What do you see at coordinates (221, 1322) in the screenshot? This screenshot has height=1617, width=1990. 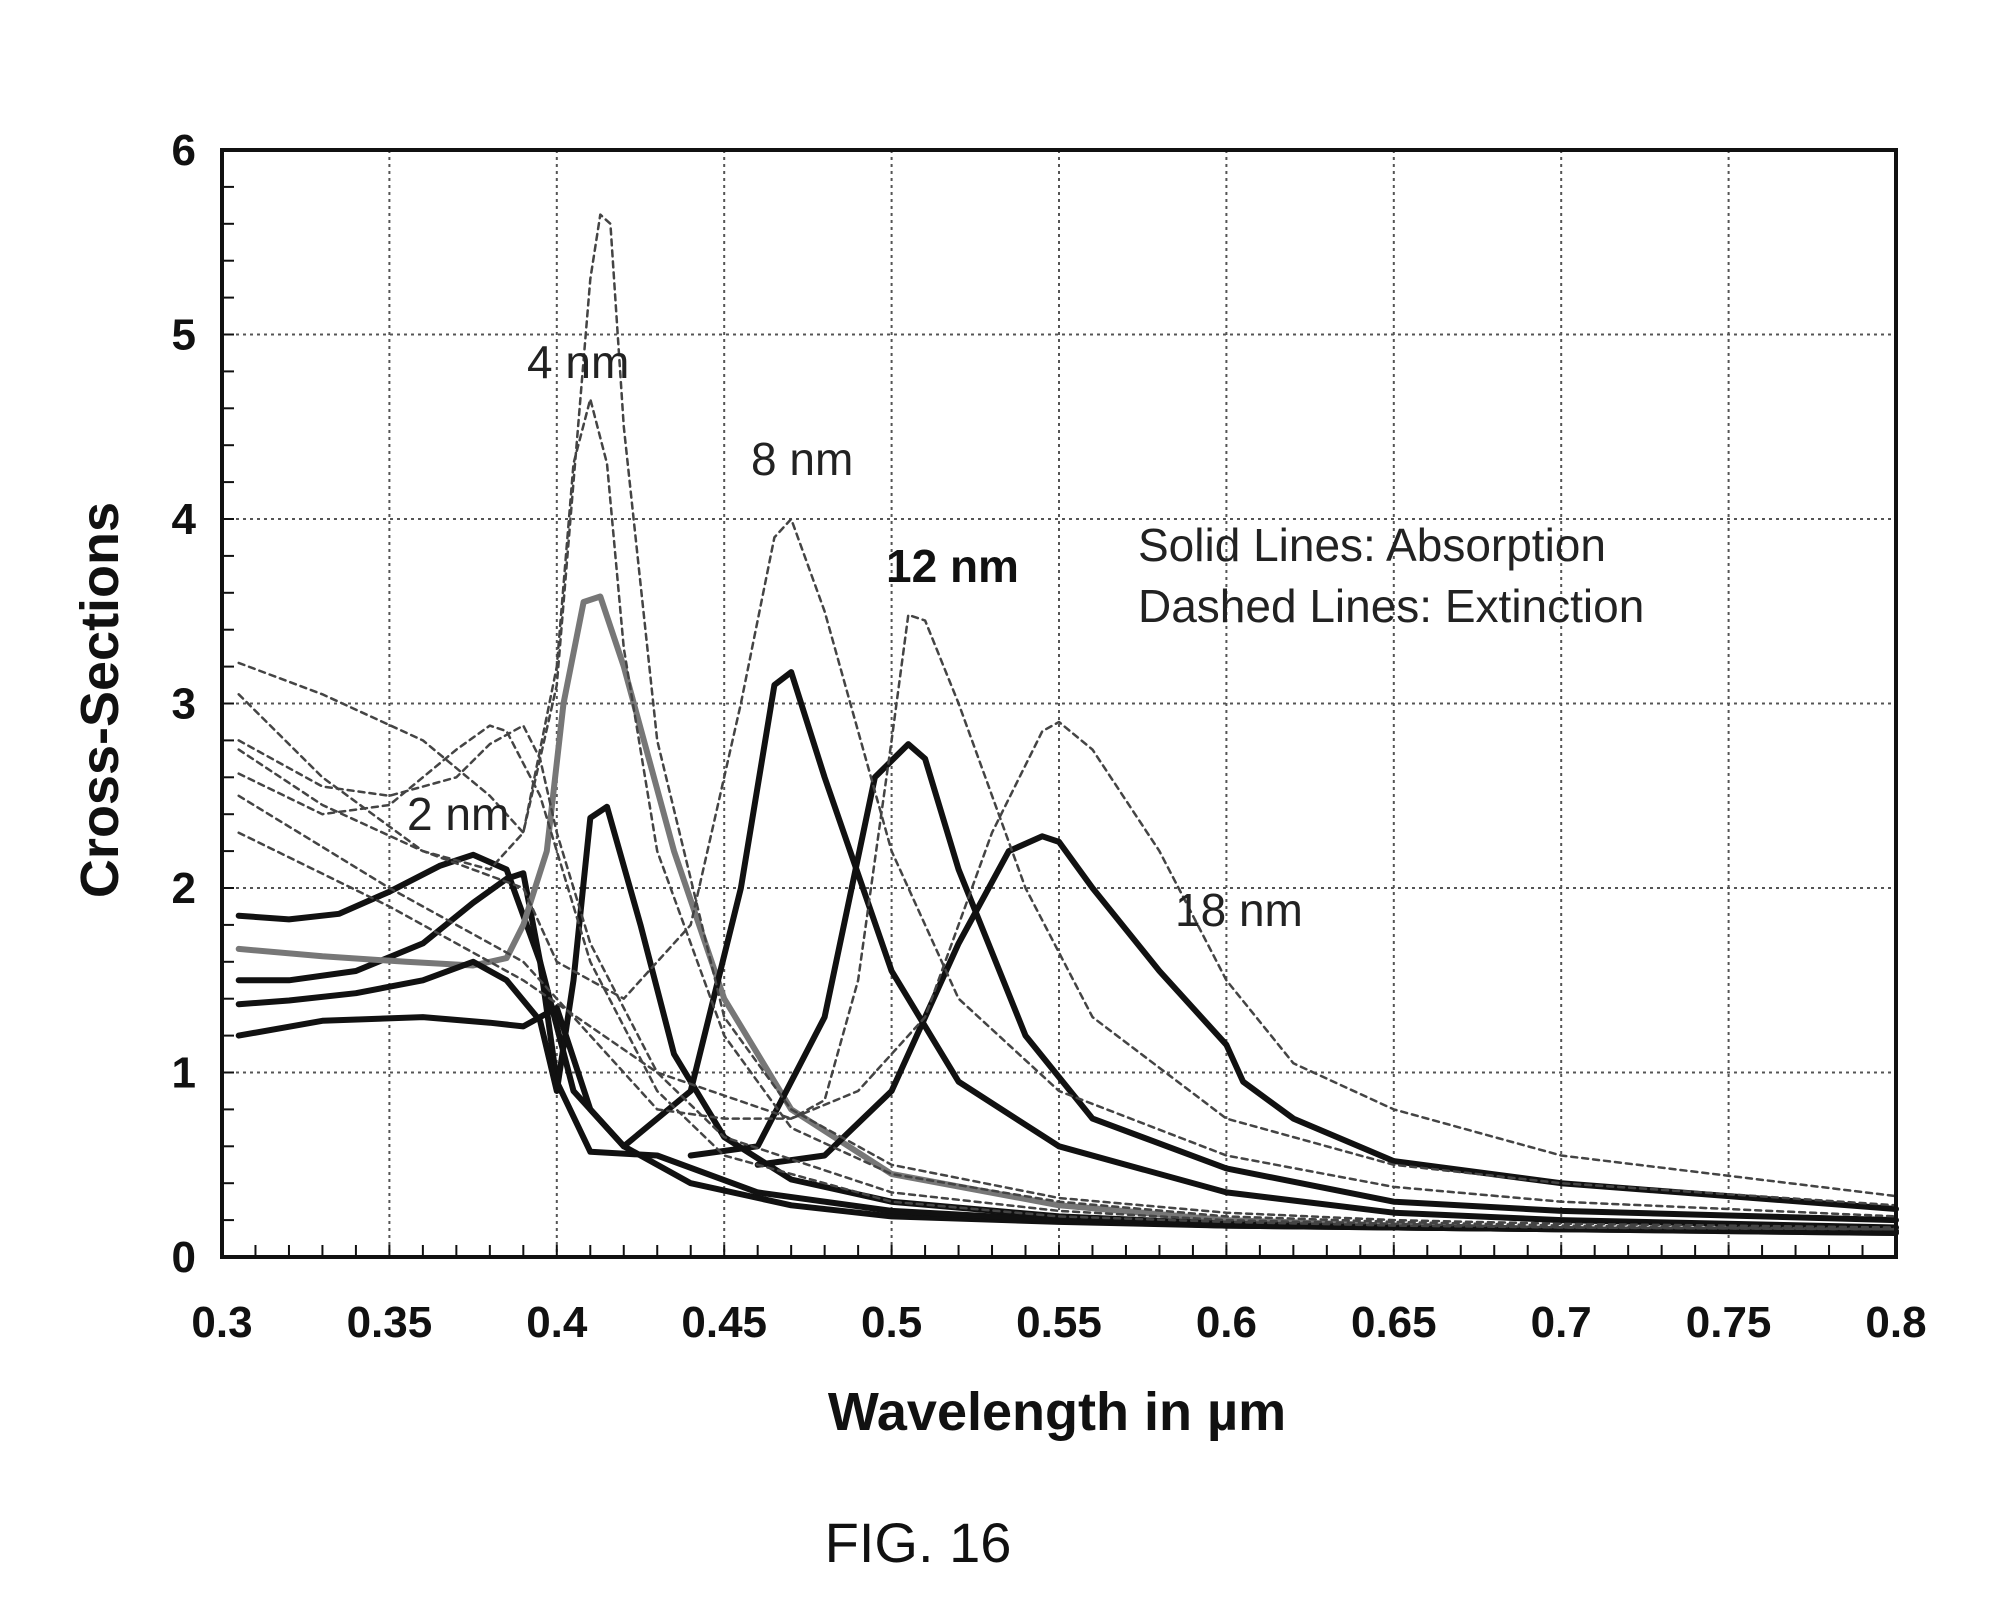 I see `x-tick-label: 0.3` at bounding box center [221, 1322].